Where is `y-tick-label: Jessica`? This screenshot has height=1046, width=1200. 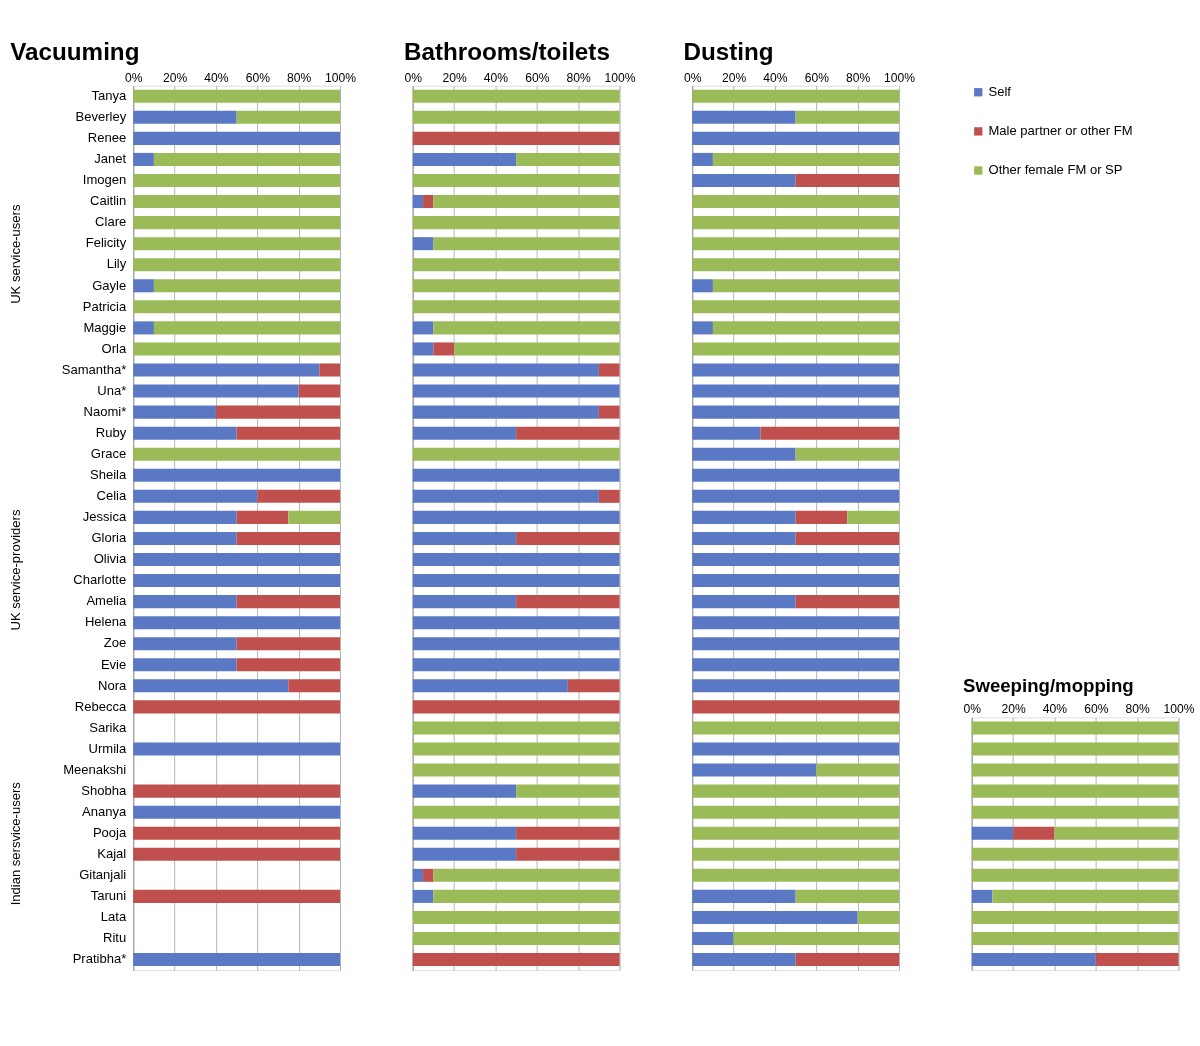
y-tick-label: Jessica is located at coordinates (104, 517).